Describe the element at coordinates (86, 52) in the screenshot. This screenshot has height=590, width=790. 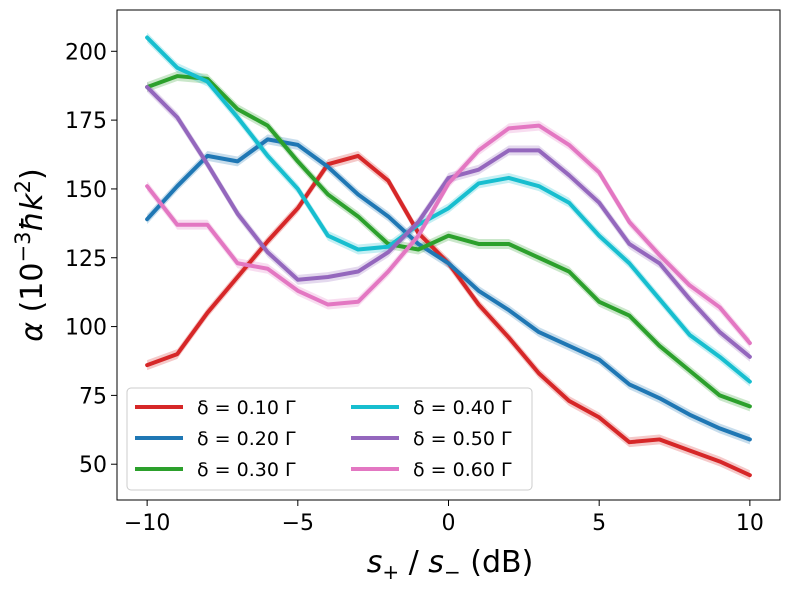
I see `y-tick-label: 200` at that location.